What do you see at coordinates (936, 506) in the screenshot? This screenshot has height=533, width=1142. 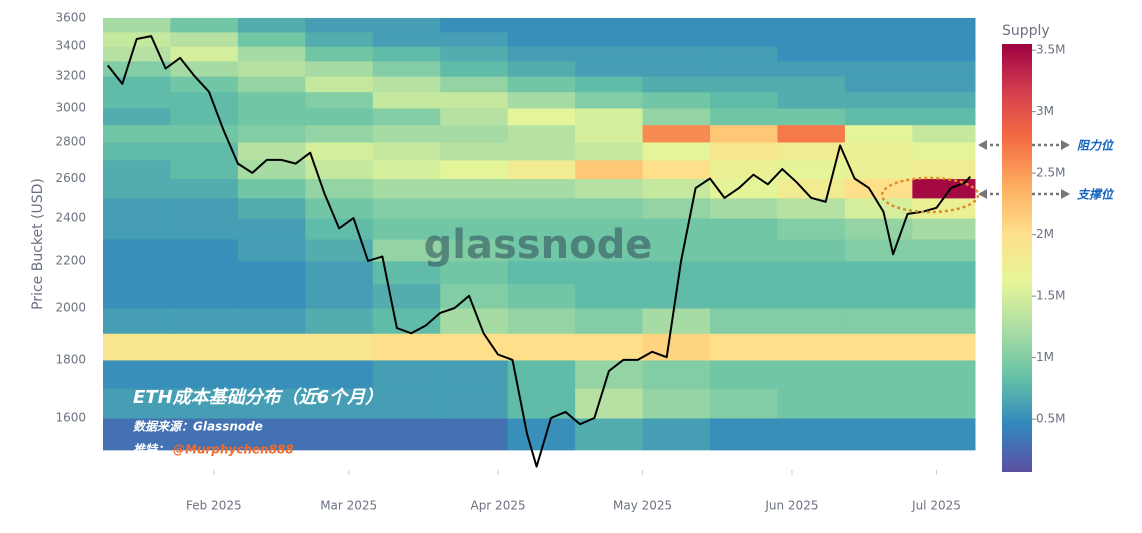 I see `x-tick-label: Jul 2025` at bounding box center [936, 506].